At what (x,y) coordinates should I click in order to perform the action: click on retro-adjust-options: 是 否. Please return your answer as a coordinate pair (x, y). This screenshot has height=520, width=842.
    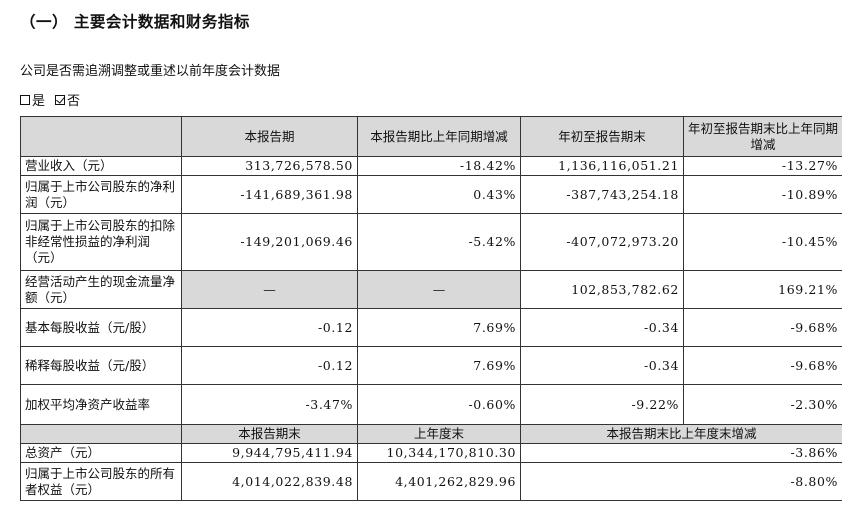
    Looking at the image, I should click on (50, 99).